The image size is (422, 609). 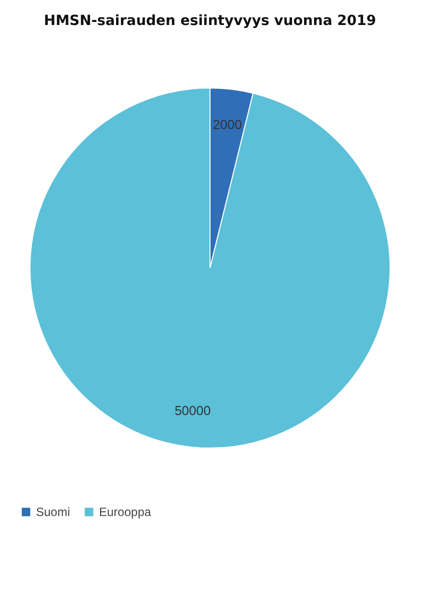 What do you see at coordinates (192, 410) in the screenshot?
I see `data-label: 50000` at bounding box center [192, 410].